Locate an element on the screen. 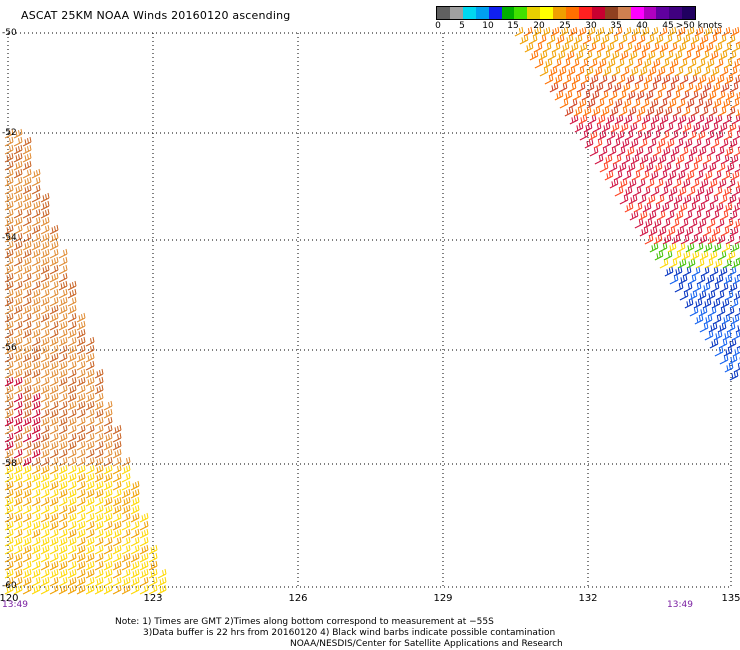 The width and height of the screenshot is (740, 650). lat-label-60: -60 is located at coordinates (9, 586).